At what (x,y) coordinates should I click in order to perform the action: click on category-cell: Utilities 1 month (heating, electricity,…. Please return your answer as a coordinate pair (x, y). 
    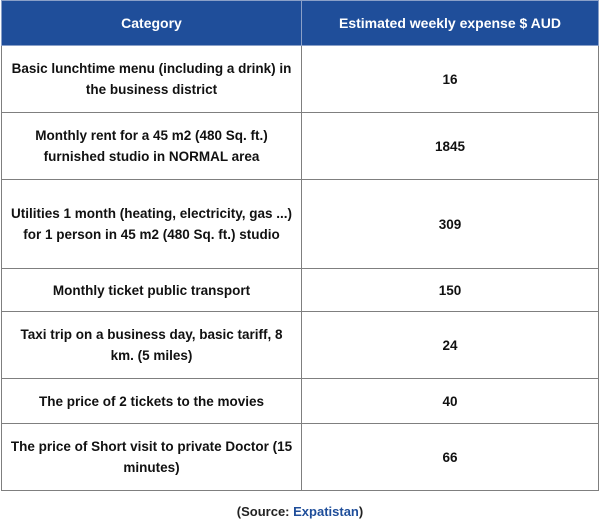
    Looking at the image, I should click on (151, 224).